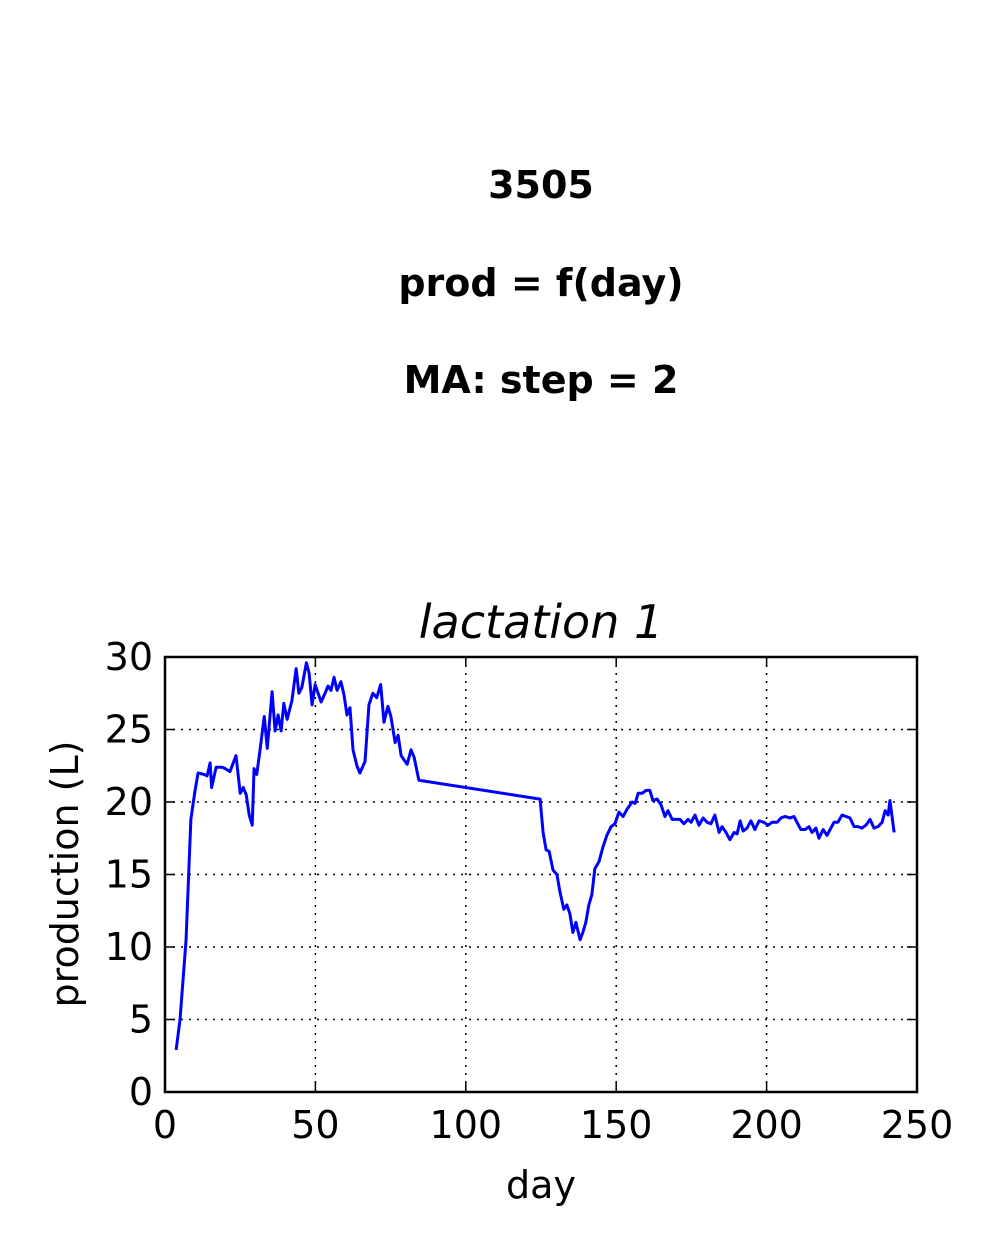  What do you see at coordinates (616, 1125) in the screenshot?
I see `x-tick-label: 150` at bounding box center [616, 1125].